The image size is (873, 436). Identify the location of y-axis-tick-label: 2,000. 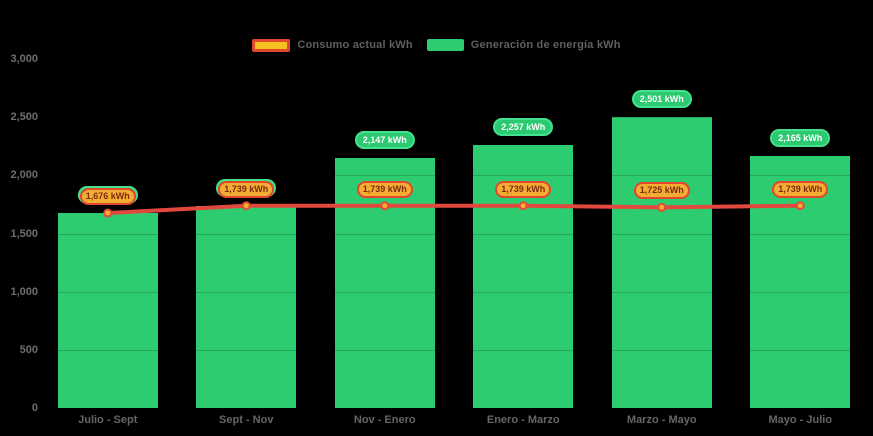
(24, 175).